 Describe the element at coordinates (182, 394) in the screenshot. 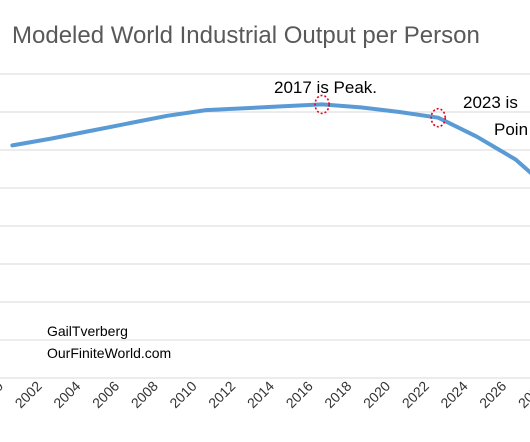

I see `x-tick-label: 2010` at that location.